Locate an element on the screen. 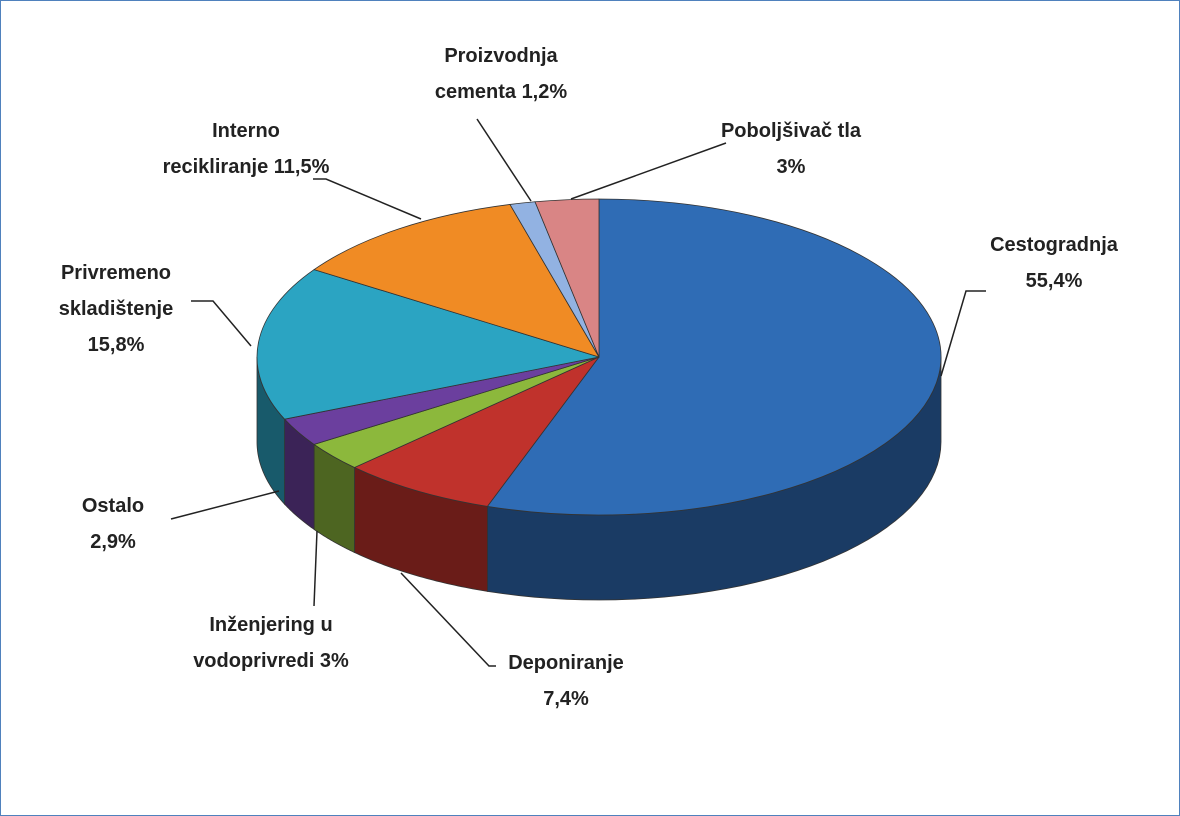 This screenshot has width=1180, height=816. category-name: Poboljšivač tla is located at coordinates (791, 131).